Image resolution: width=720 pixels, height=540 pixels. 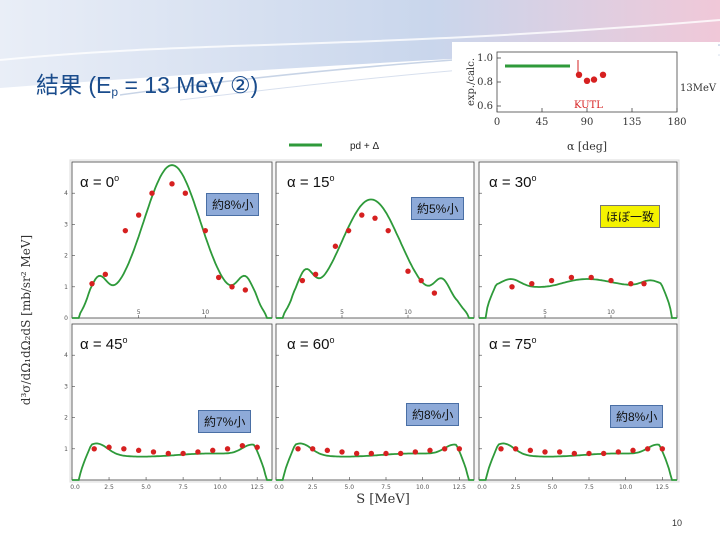 I want to click on x-tick-label: 0.0, so click(x=279, y=487).